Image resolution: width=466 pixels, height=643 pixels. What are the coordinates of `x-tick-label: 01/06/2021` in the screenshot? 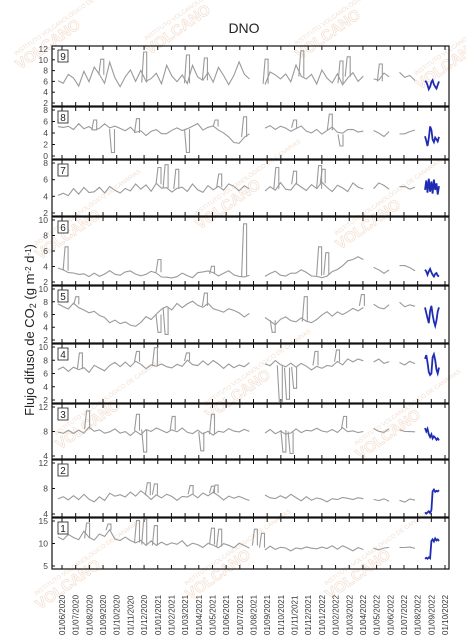 It's located at (226, 614).